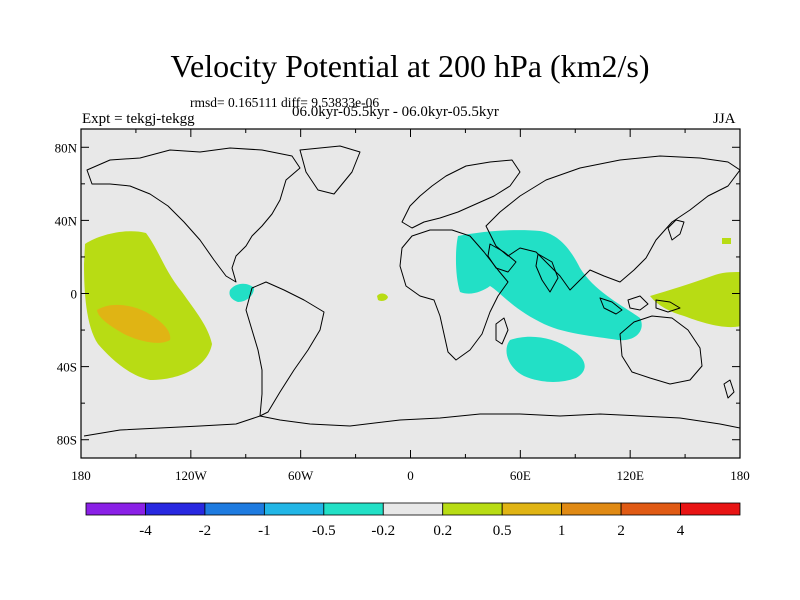 This screenshot has height=600, width=800. Describe the element at coordinates (301, 475) in the screenshot. I see `lon-label: 60W` at that location.